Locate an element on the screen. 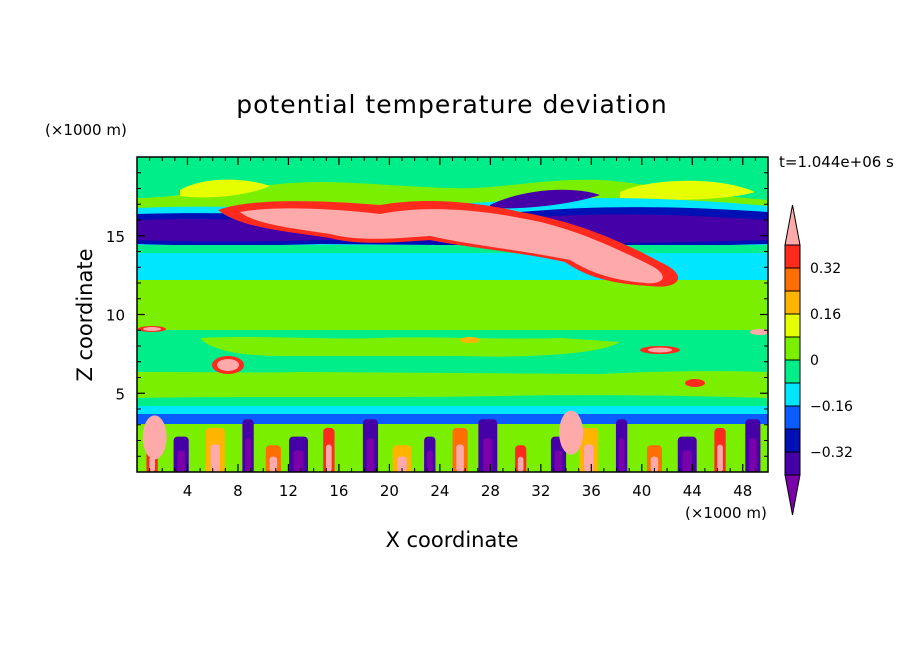 This screenshot has width=904, height=654. x-tick-label: 16 is located at coordinates (338, 491).